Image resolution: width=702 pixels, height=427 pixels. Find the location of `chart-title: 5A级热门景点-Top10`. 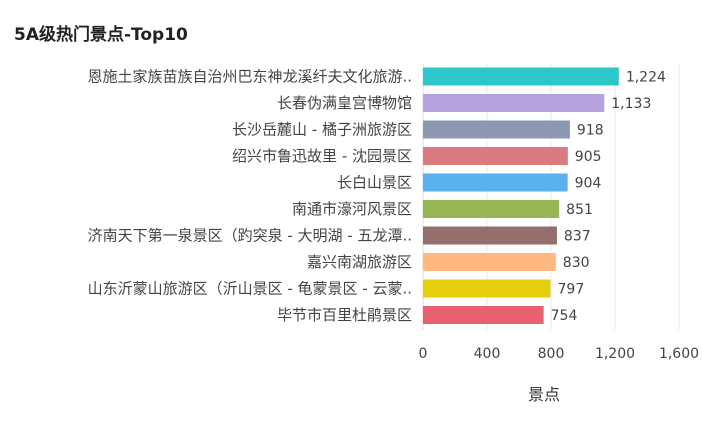

chart-title: 5A级热门景点-Top10 is located at coordinates (101, 35).